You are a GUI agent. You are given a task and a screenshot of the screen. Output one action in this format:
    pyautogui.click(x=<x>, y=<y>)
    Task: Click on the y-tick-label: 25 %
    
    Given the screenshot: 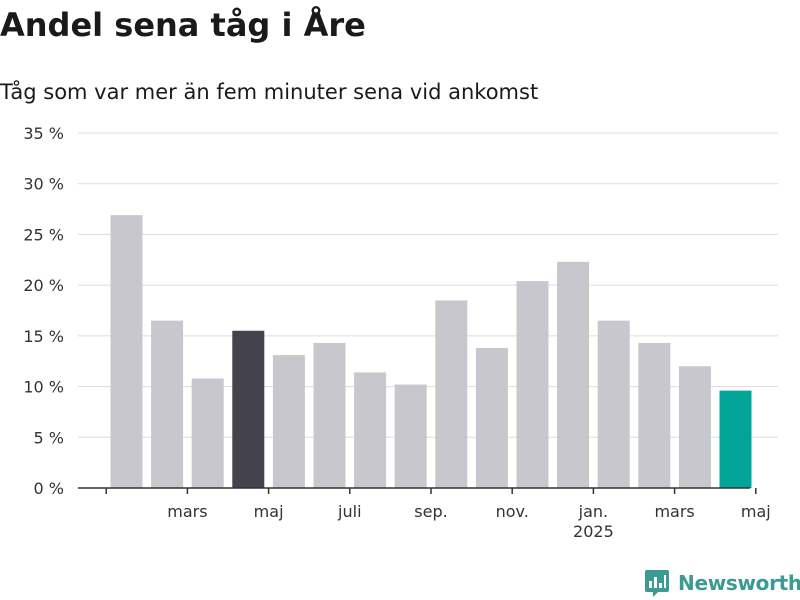 What is the action you would take?
    pyautogui.click(x=43, y=234)
    